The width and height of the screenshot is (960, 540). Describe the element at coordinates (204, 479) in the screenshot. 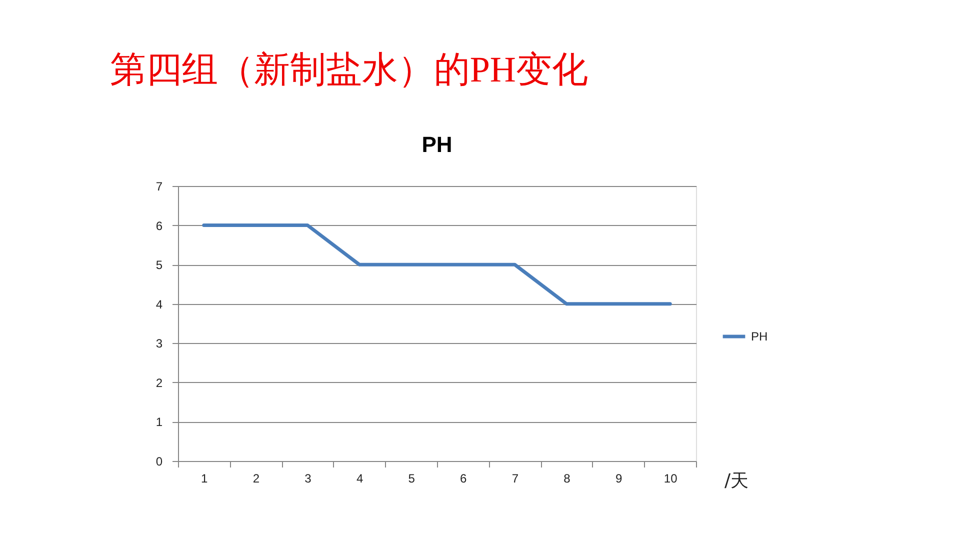

I see `x-tick-label: 1` at that location.